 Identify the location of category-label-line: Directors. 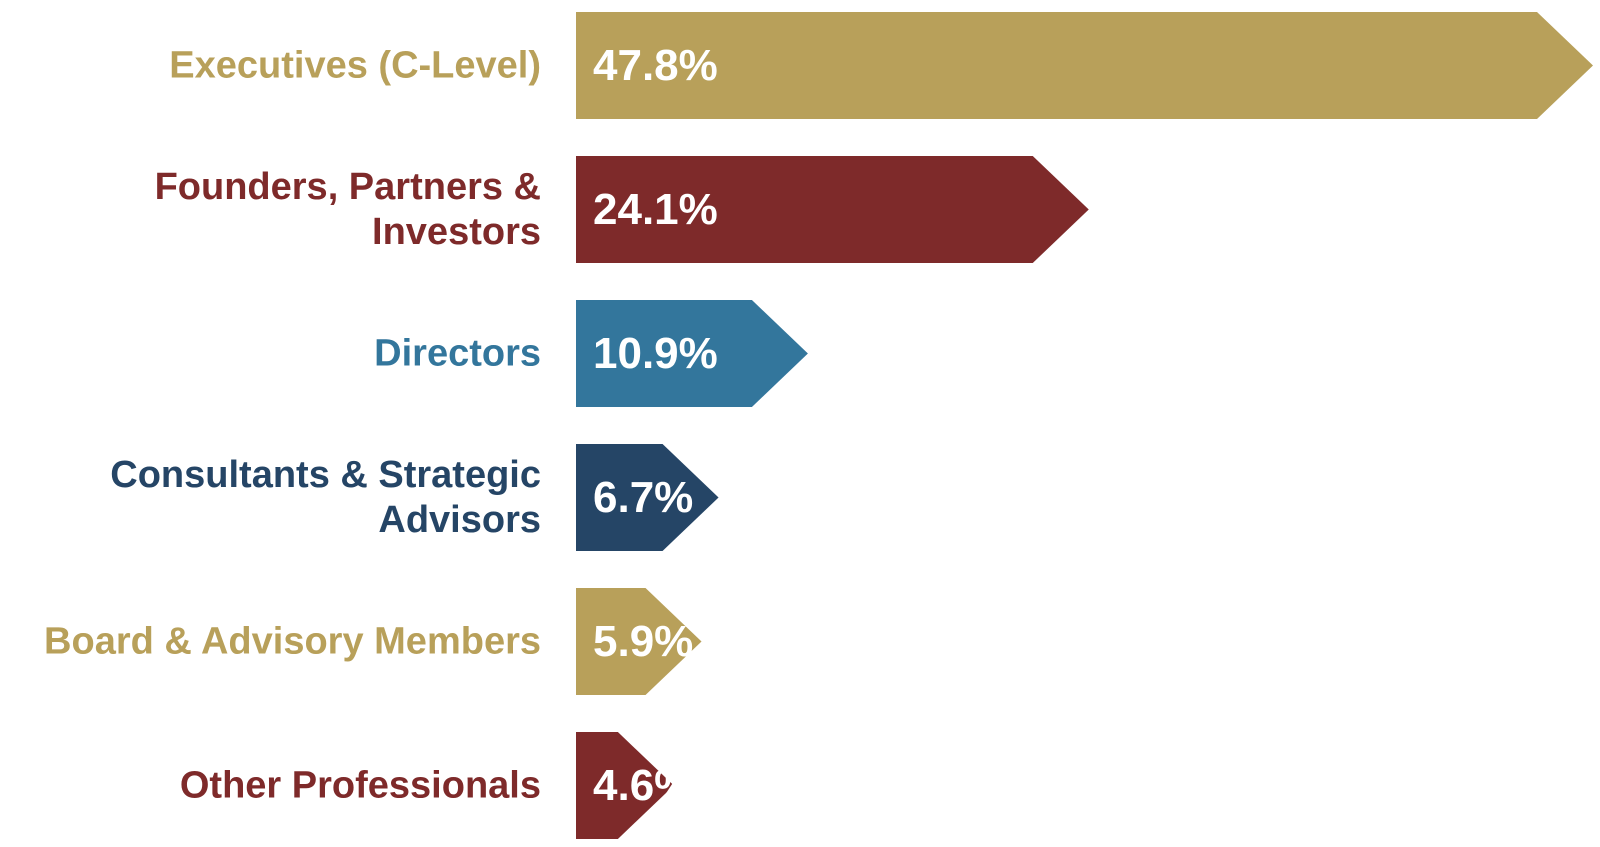
(457, 354).